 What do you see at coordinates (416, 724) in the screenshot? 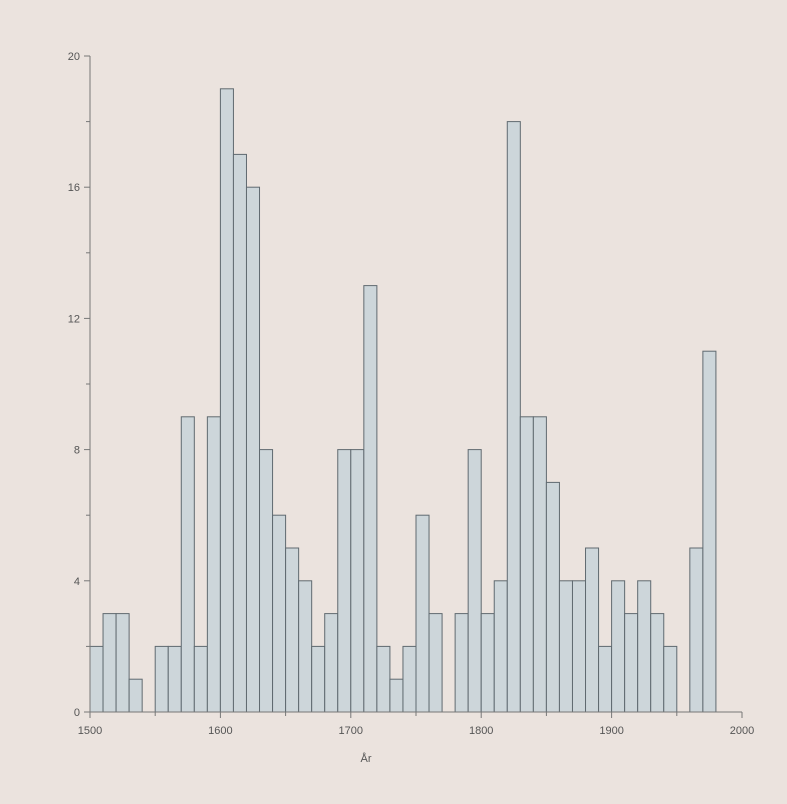
I see `x-ticks-group: 1500 1600 1700 1800 1900 2000` at bounding box center [416, 724].